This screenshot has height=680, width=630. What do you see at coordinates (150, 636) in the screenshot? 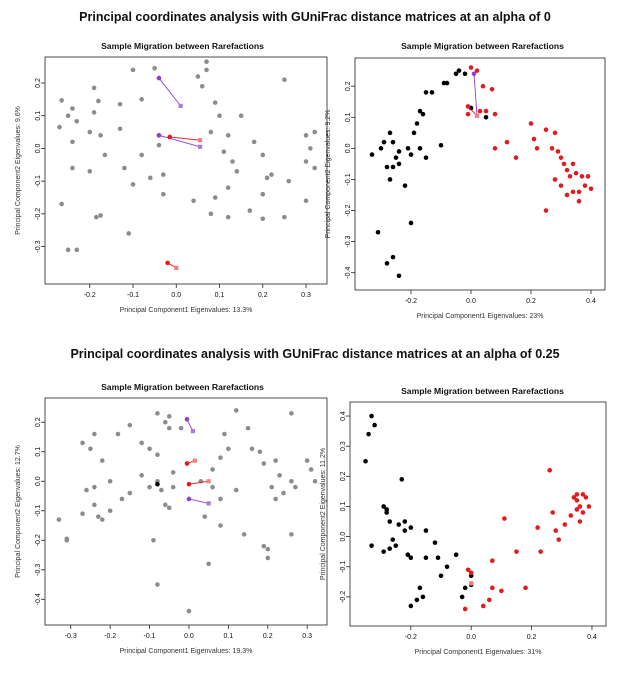
I see `x-tick-label: -0.1` at bounding box center [150, 636].